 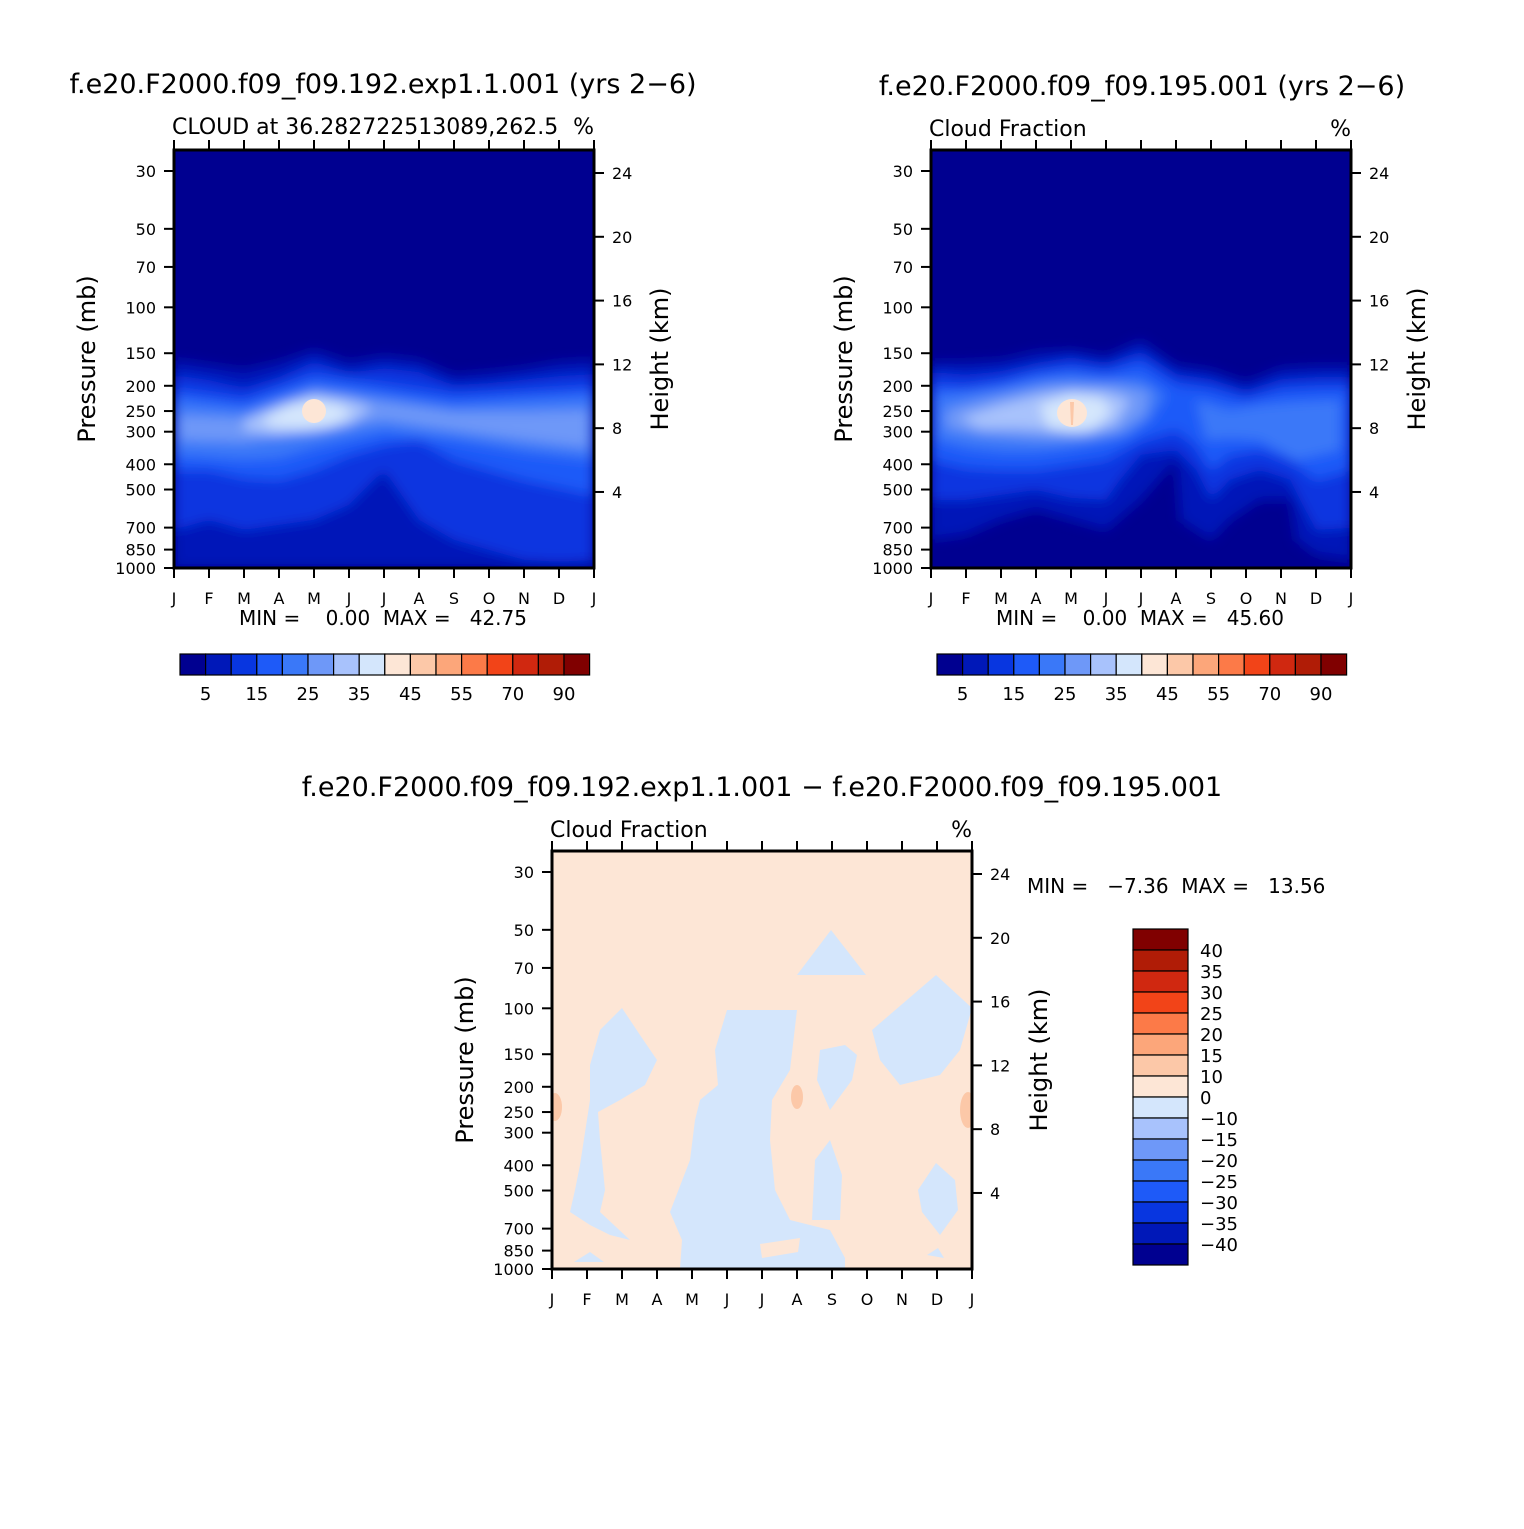 I want to click on pressure-label: 150, so click(x=140, y=353).